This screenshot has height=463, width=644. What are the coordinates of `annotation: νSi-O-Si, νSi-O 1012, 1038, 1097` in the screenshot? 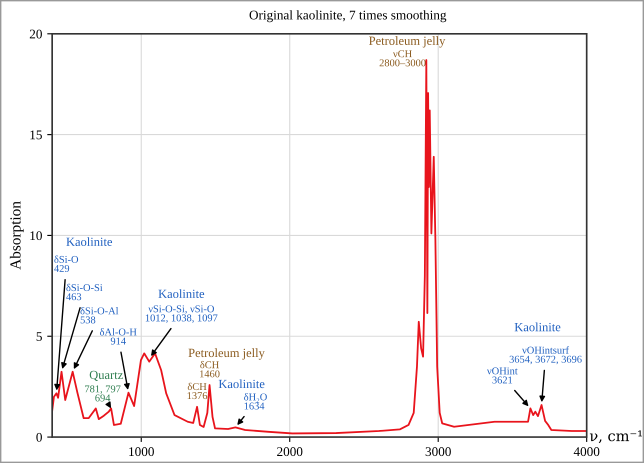 It's located at (182, 314).